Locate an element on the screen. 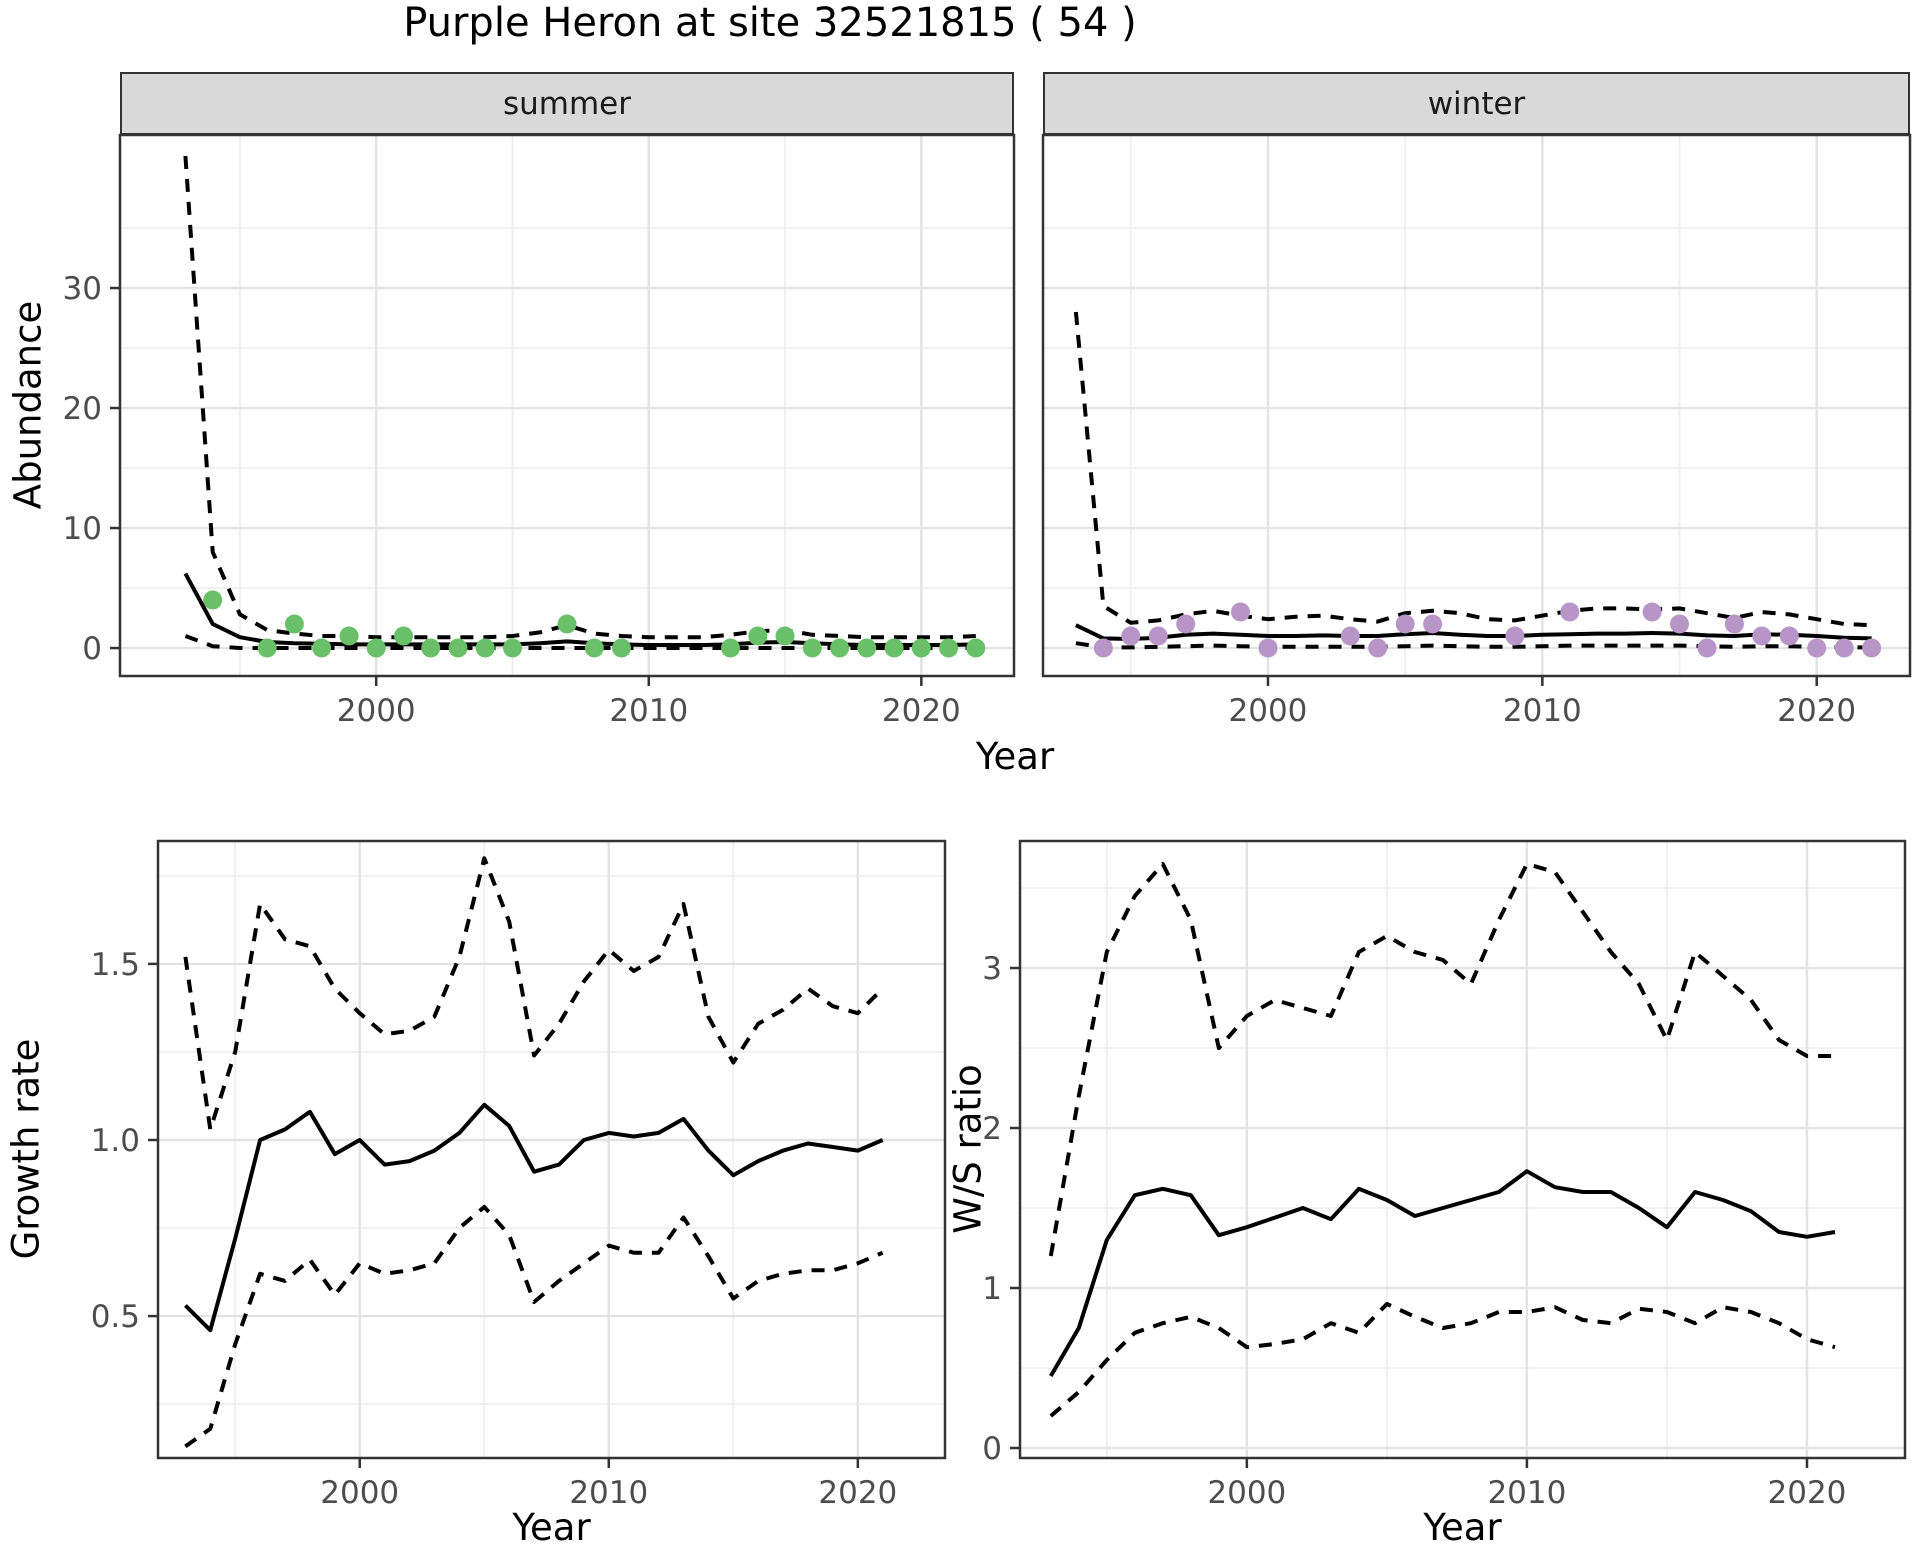  x-axis-title-year-growth: Year is located at coordinates (551, 1527).